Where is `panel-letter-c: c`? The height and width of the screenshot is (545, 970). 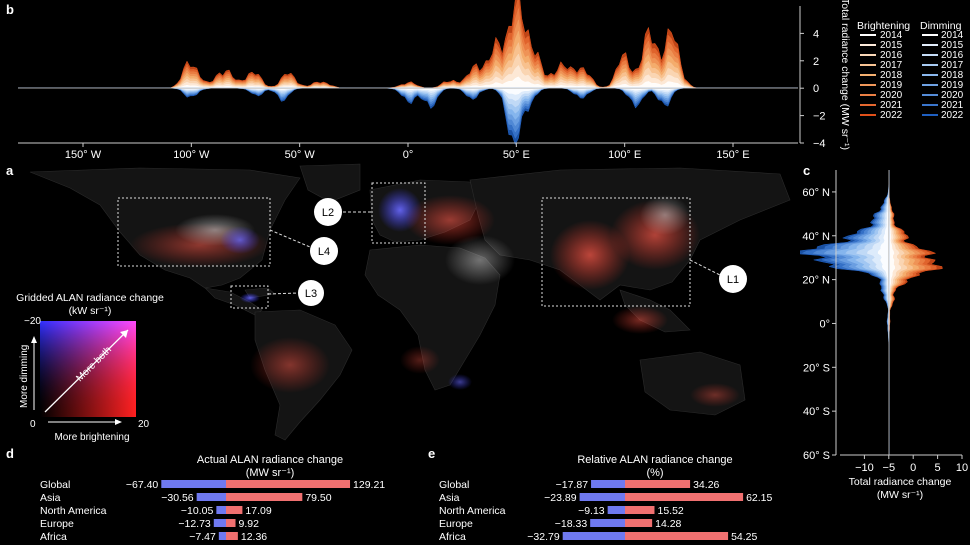
panel-letter-c: c is located at coordinates (807, 170).